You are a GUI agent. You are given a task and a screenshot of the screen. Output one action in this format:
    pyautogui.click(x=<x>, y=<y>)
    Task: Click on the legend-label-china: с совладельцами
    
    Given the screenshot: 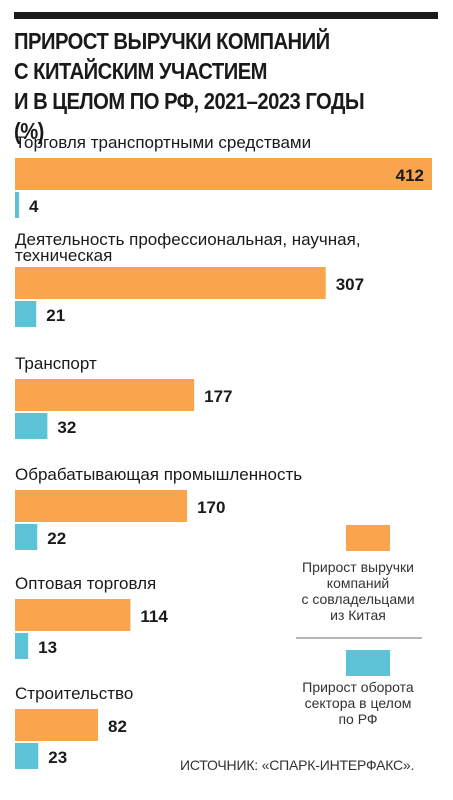 What is the action you would take?
    pyautogui.click(x=357, y=599)
    